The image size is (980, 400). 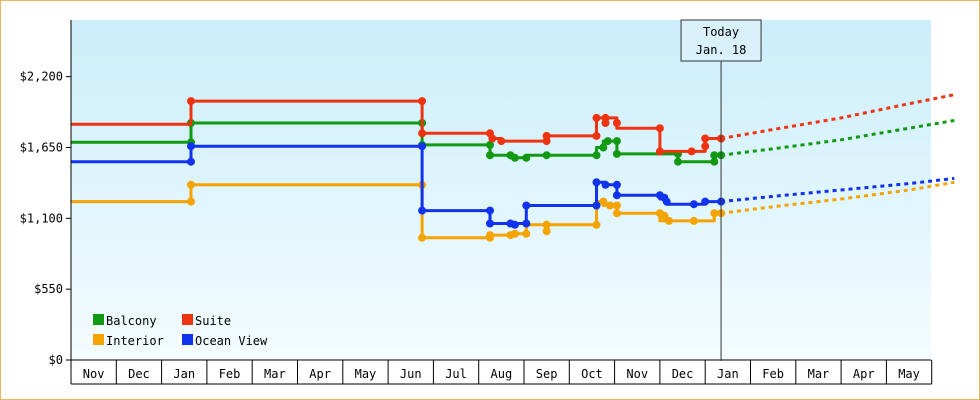 What do you see at coordinates (721, 32) in the screenshot?
I see `today-label: Today` at bounding box center [721, 32].